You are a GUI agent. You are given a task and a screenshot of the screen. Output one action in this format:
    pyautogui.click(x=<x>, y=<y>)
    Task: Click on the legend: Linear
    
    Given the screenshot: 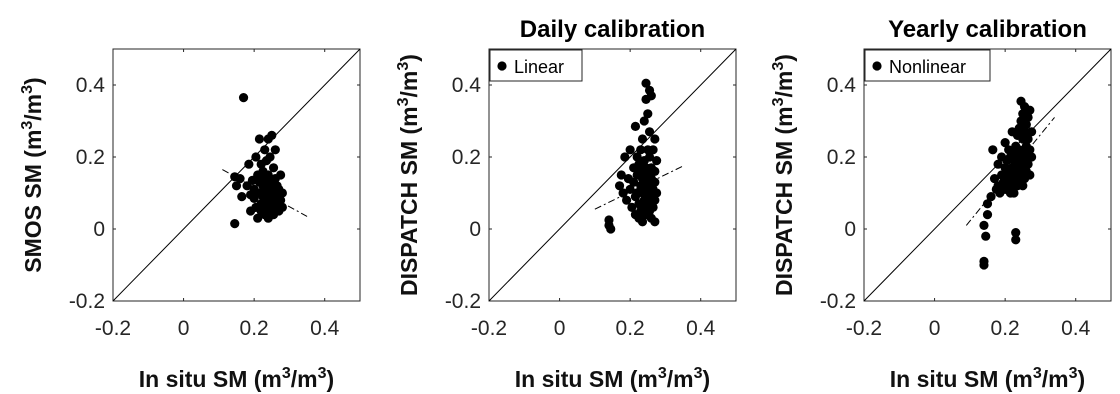 What is the action you would take?
    pyautogui.click(x=536, y=65)
    